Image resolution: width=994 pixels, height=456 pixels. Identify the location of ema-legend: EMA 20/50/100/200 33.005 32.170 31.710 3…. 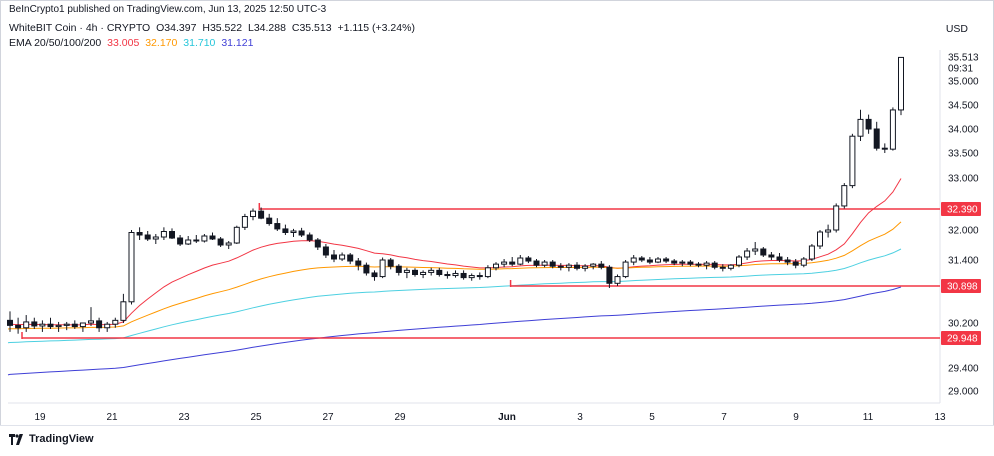
(132, 43).